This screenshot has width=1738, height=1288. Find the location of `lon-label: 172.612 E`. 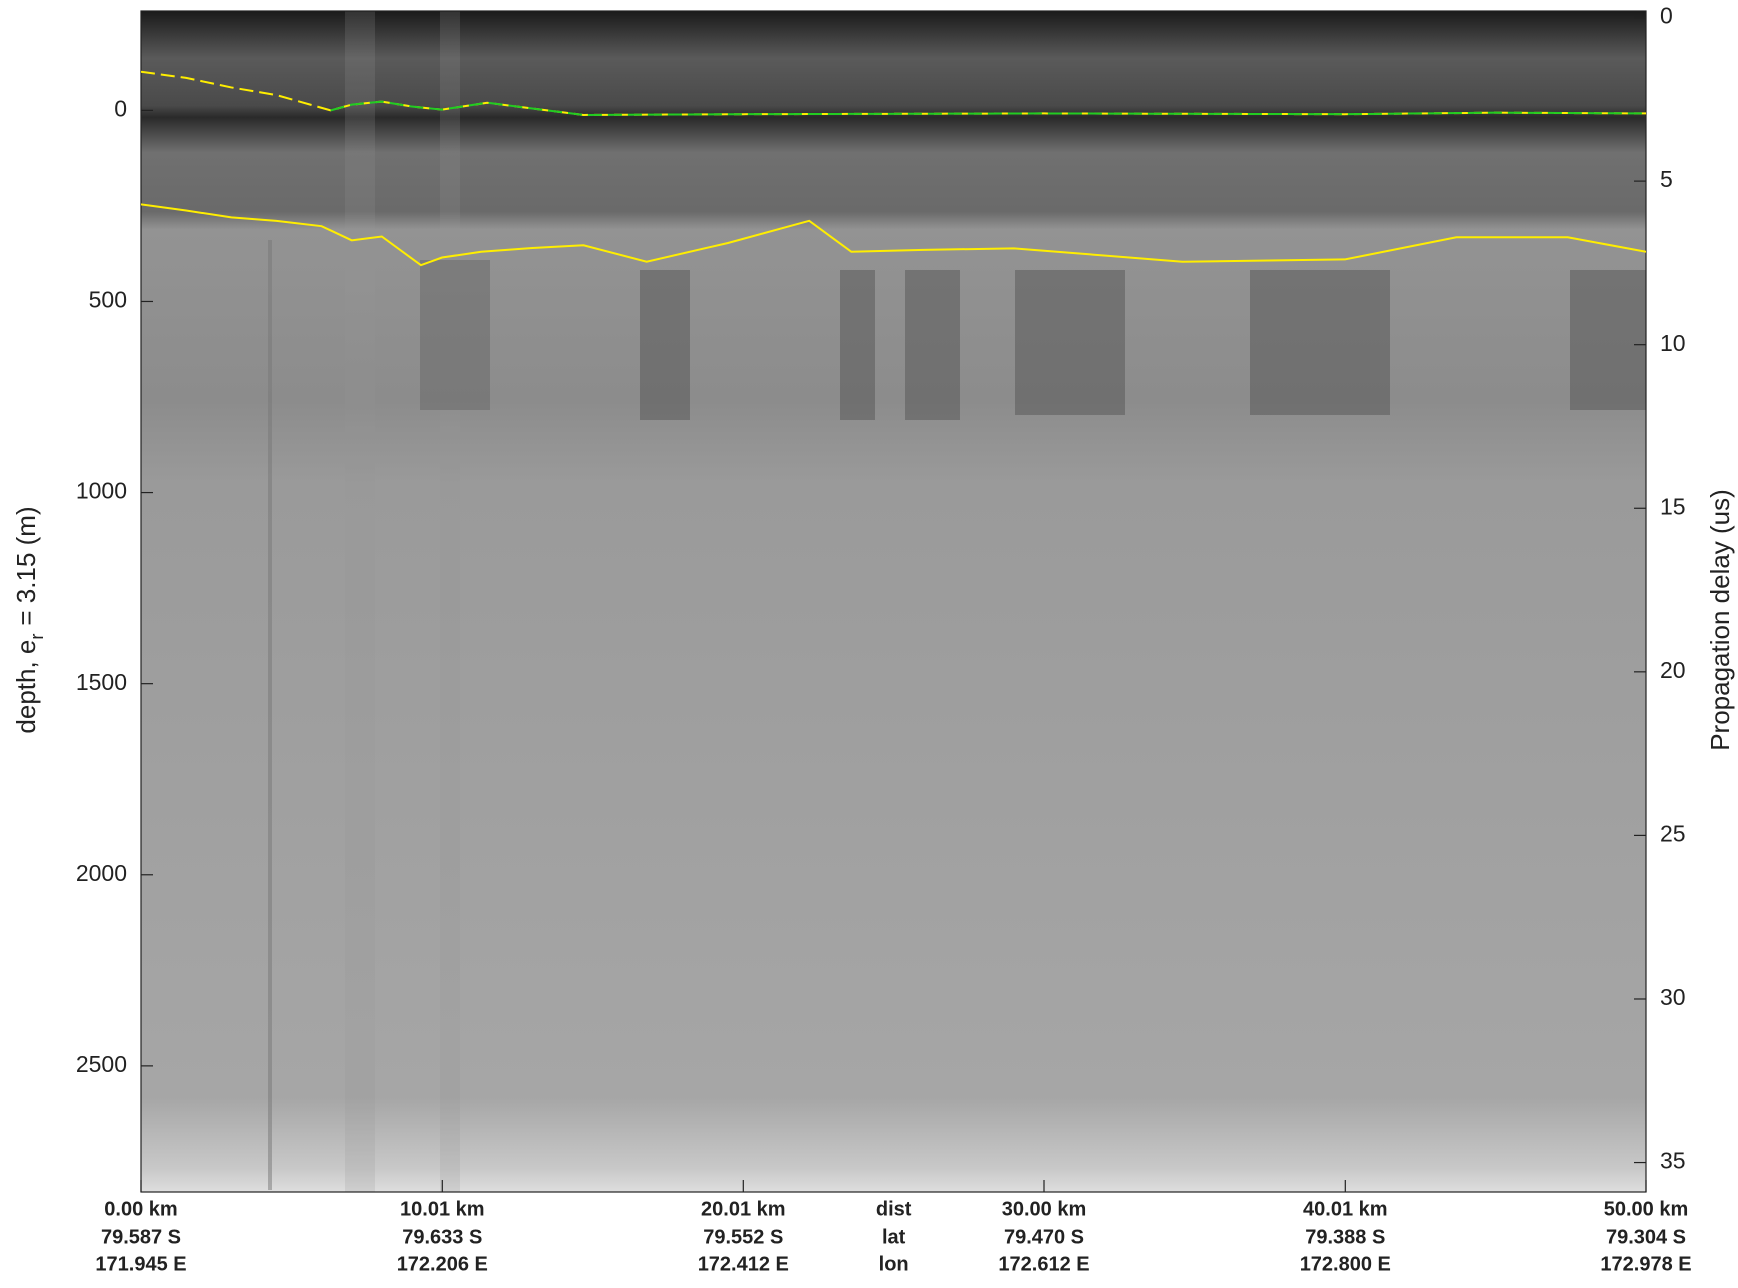

lon-label: 172.612 E is located at coordinates (1043, 1264).